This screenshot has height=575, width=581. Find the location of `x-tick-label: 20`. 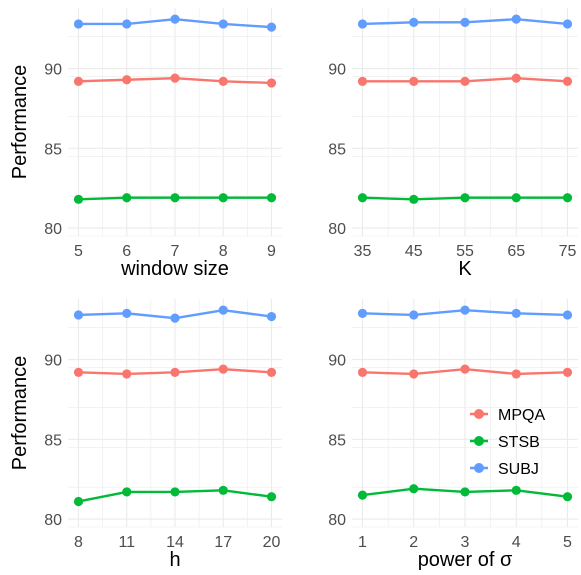

x-tick-label: 20 is located at coordinates (272, 542).